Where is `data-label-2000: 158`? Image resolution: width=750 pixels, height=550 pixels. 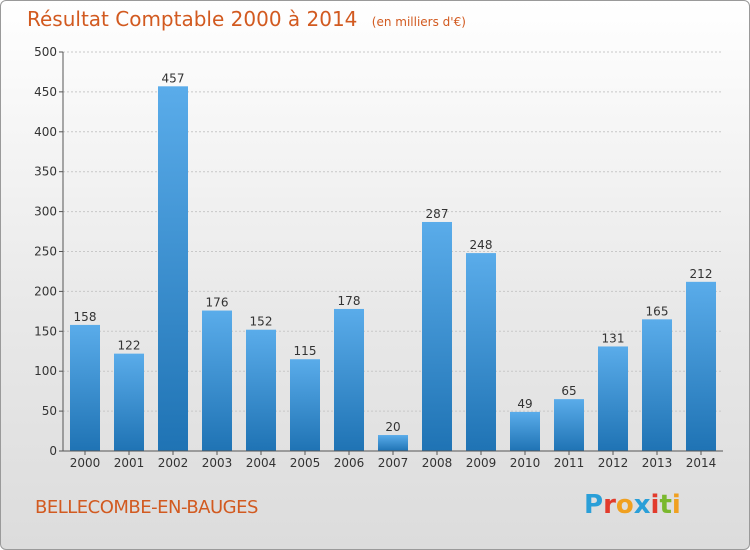
data-label-2000: 158 is located at coordinates (85, 317).